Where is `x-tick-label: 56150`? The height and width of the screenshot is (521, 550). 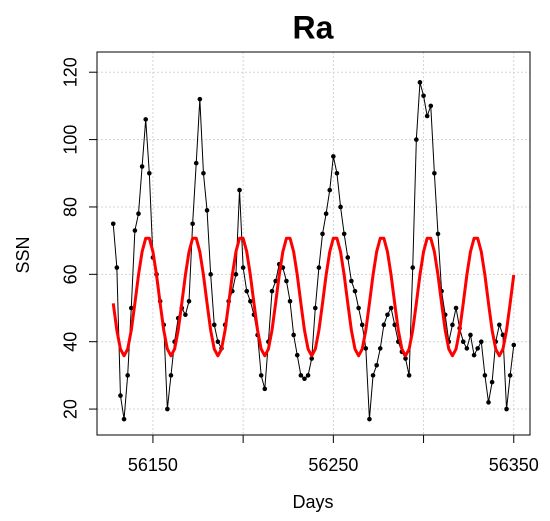
x-tick-label: 56150 is located at coordinates (153, 465).